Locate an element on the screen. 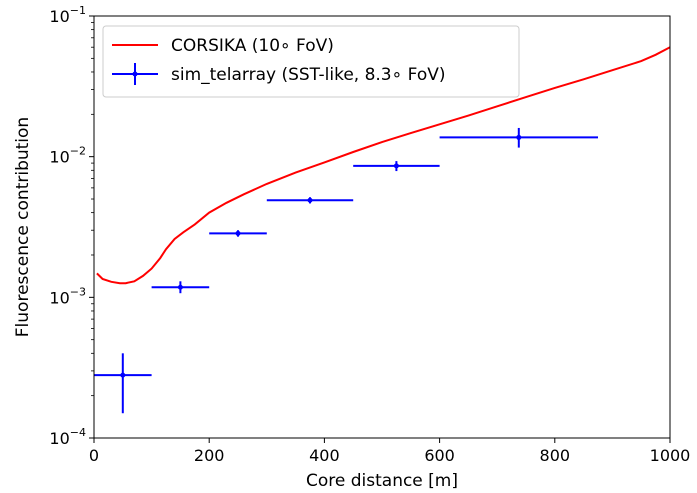 The height and width of the screenshot is (493, 697). x-tick-label: 1000 is located at coordinates (670, 455).